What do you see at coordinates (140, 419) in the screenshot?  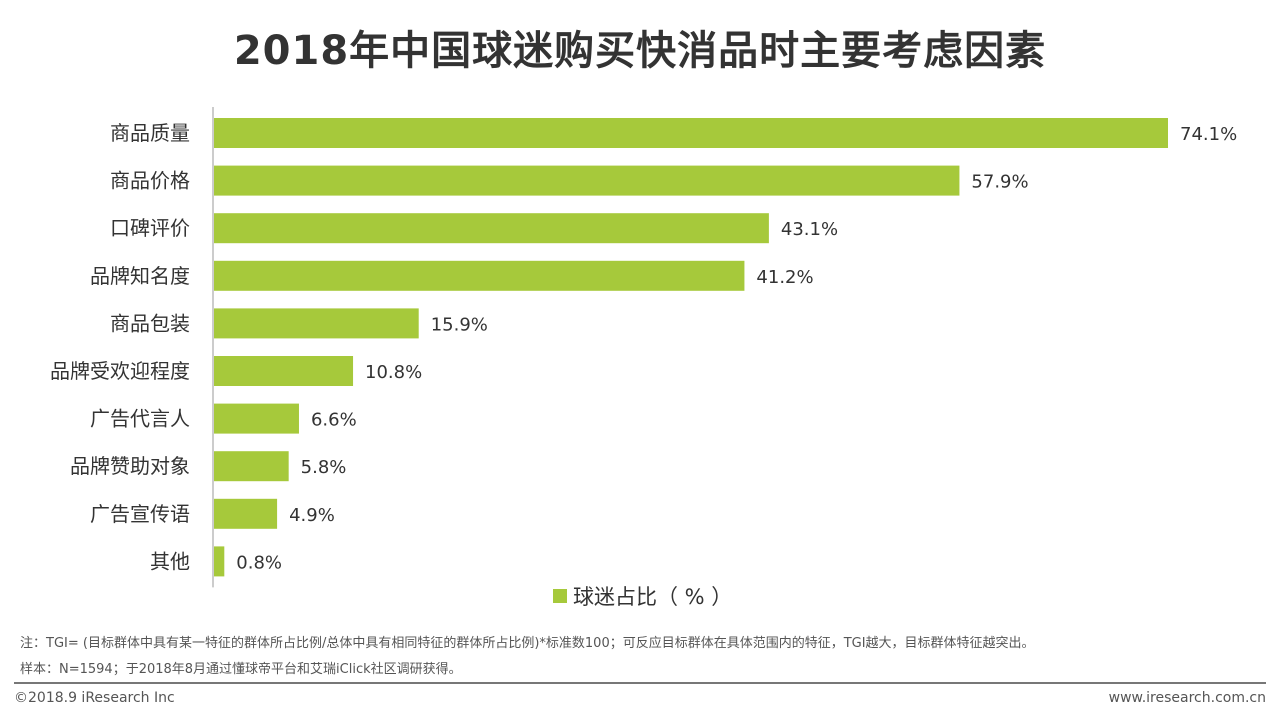 I see `category-label: 广告代言人` at bounding box center [140, 419].